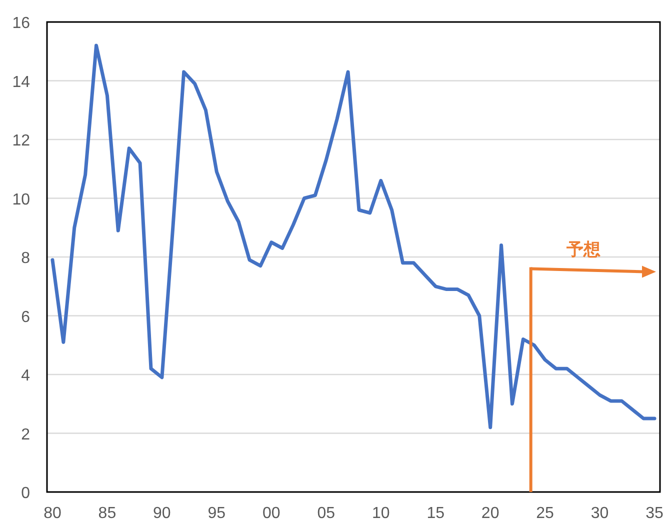 The height and width of the screenshot is (524, 665). I want to click on x-tick-label: 35, so click(655, 513).